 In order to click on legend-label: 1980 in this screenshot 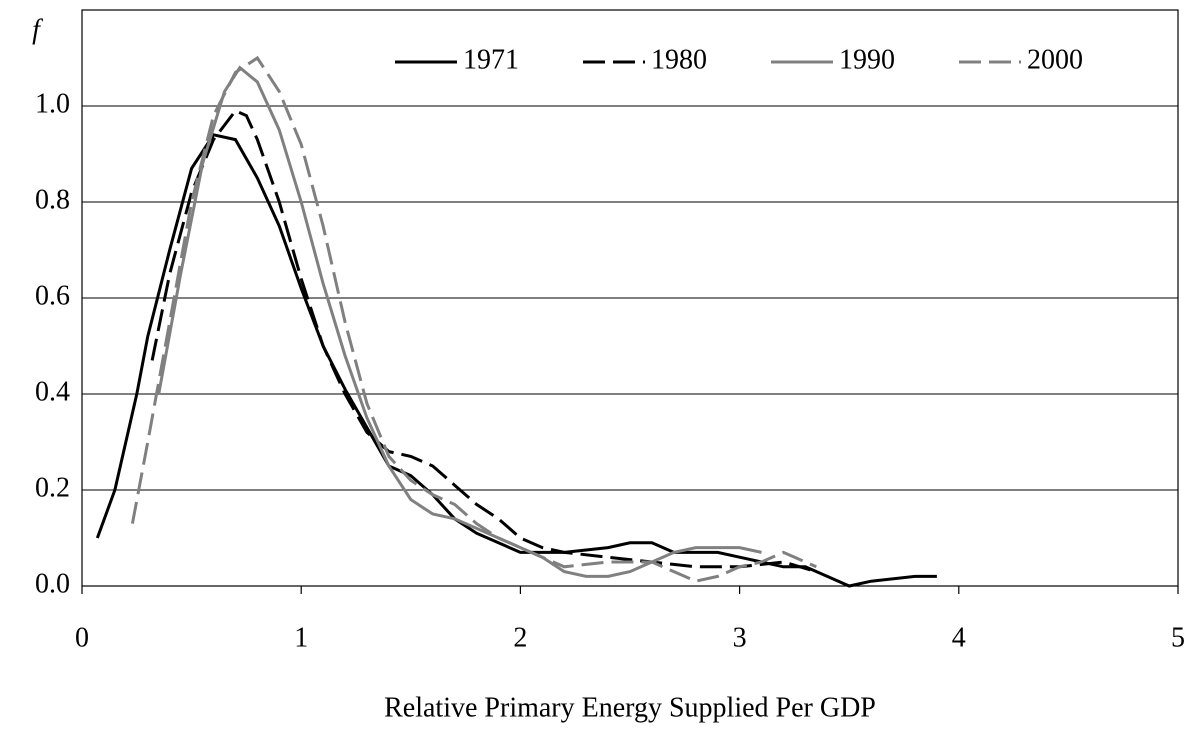, I will do `click(679, 59)`.